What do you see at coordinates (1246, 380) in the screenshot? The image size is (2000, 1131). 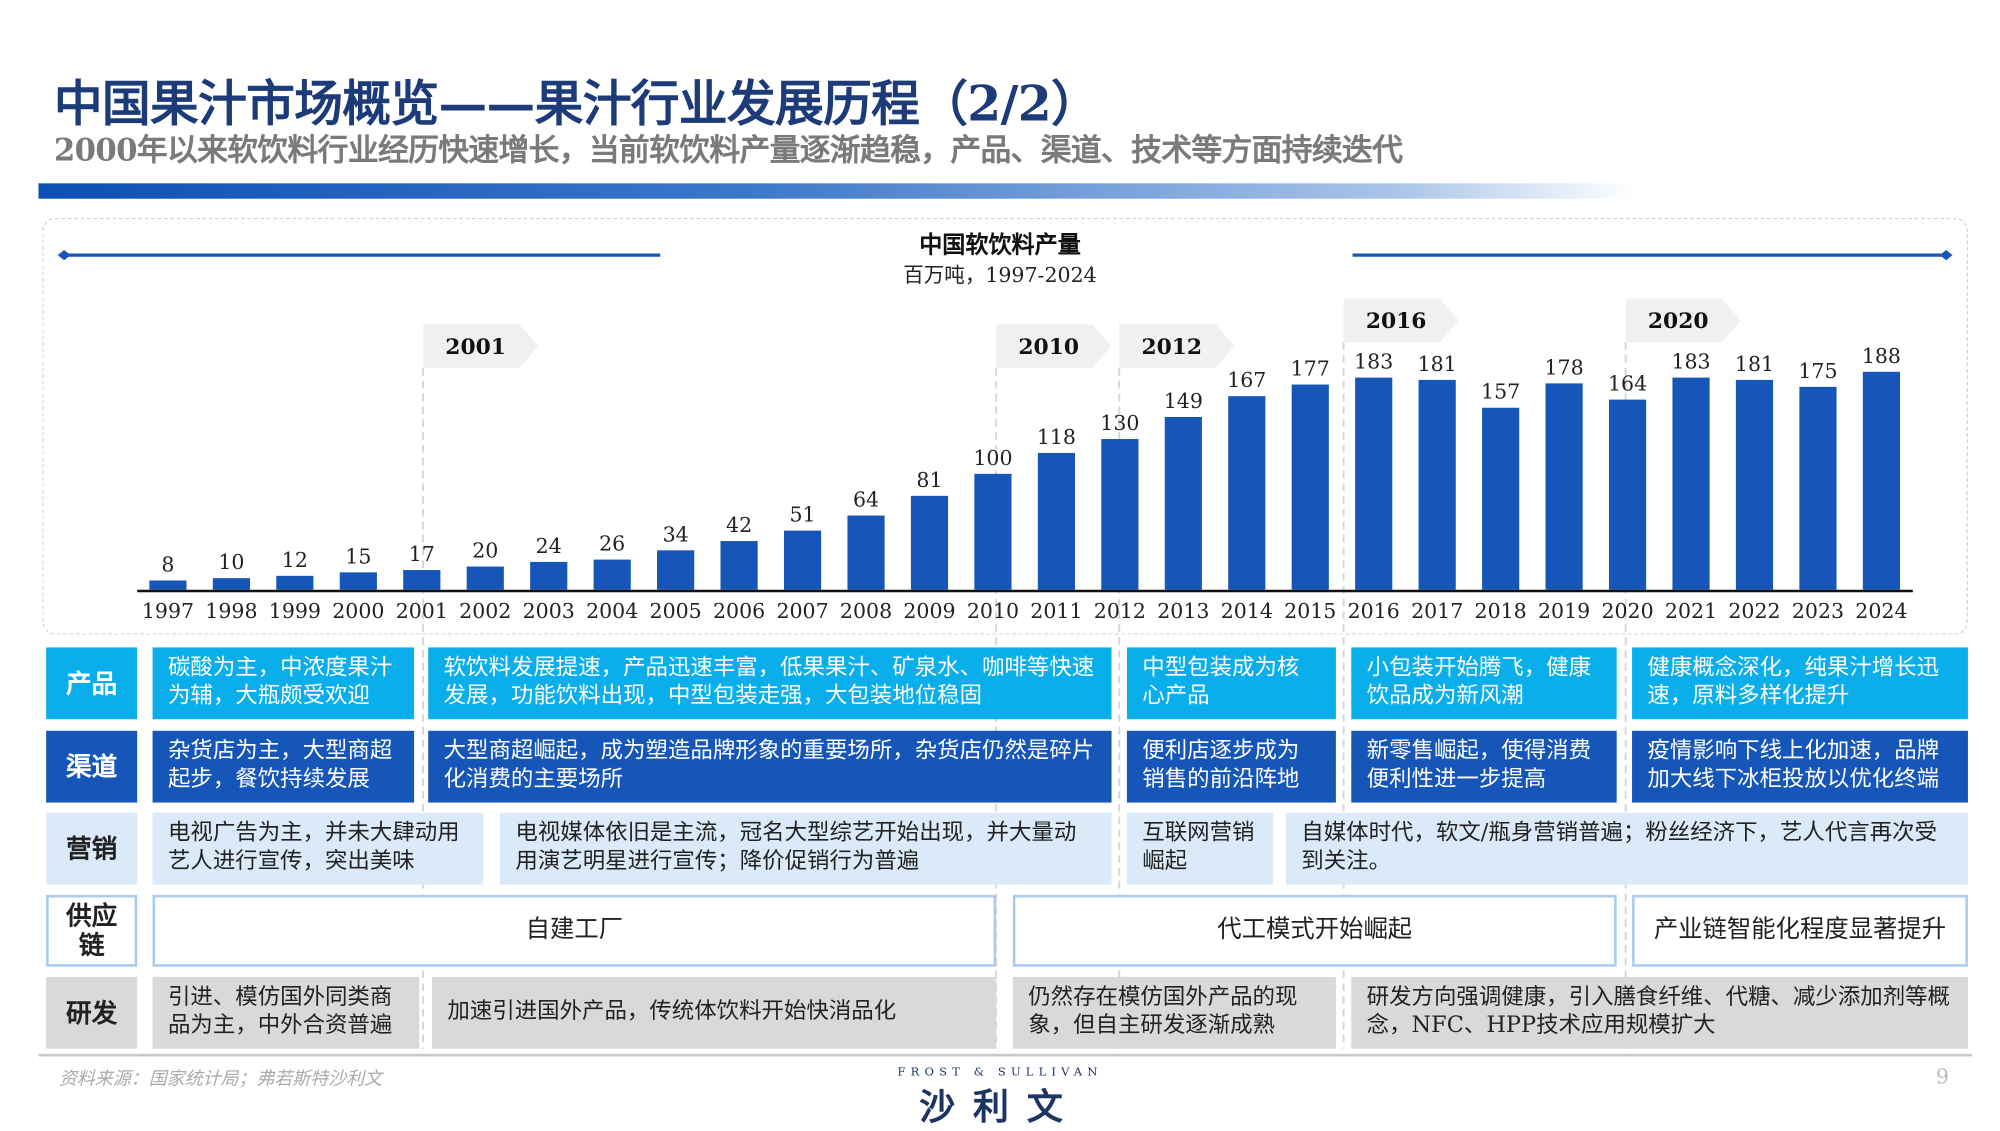 I see `data-label: 167` at bounding box center [1246, 380].